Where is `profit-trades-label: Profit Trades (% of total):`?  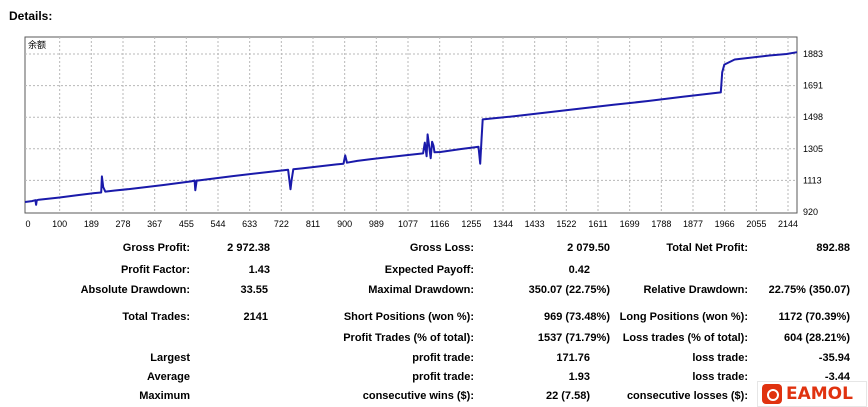 profit-trades-label: Profit Trades (% of total): is located at coordinates (408, 338).